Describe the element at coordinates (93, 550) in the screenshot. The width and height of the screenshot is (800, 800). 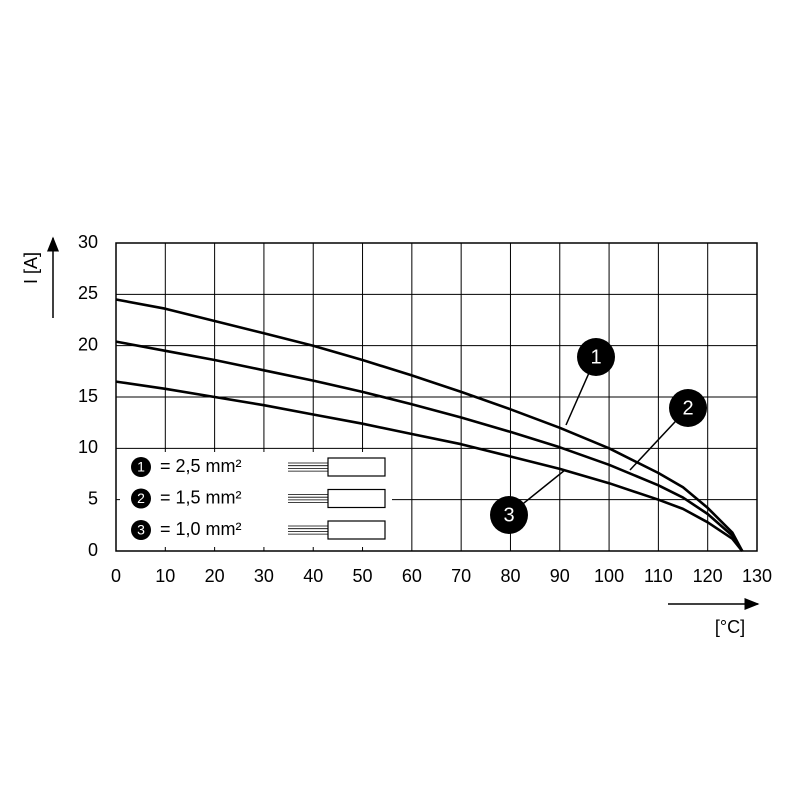
I see `y-tick-label: 0` at that location.